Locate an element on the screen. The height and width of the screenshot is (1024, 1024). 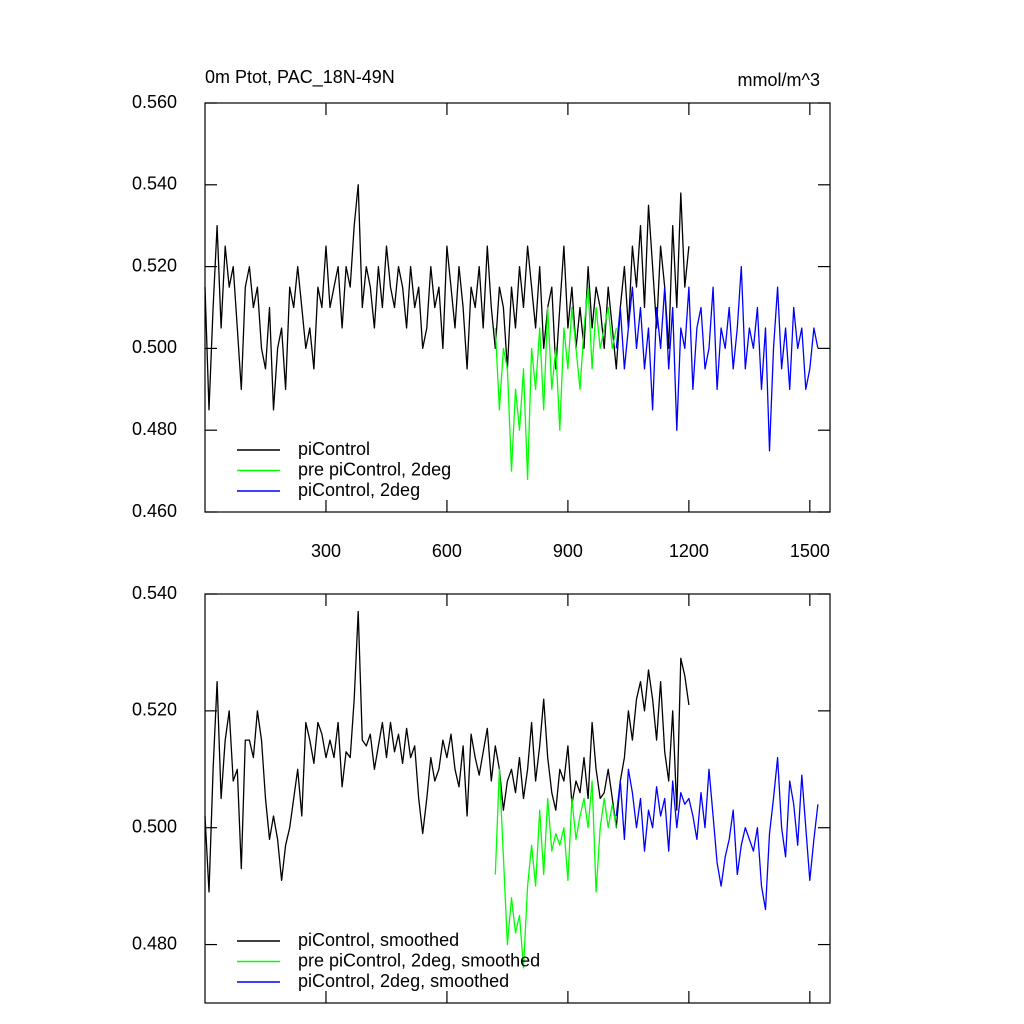
y-tick-label: 0.460 is located at coordinates (154, 511).